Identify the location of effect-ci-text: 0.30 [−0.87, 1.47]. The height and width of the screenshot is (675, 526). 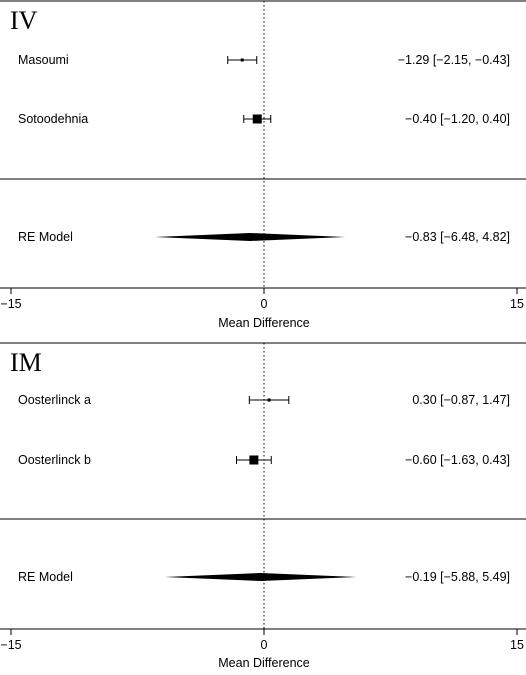
(461, 400).